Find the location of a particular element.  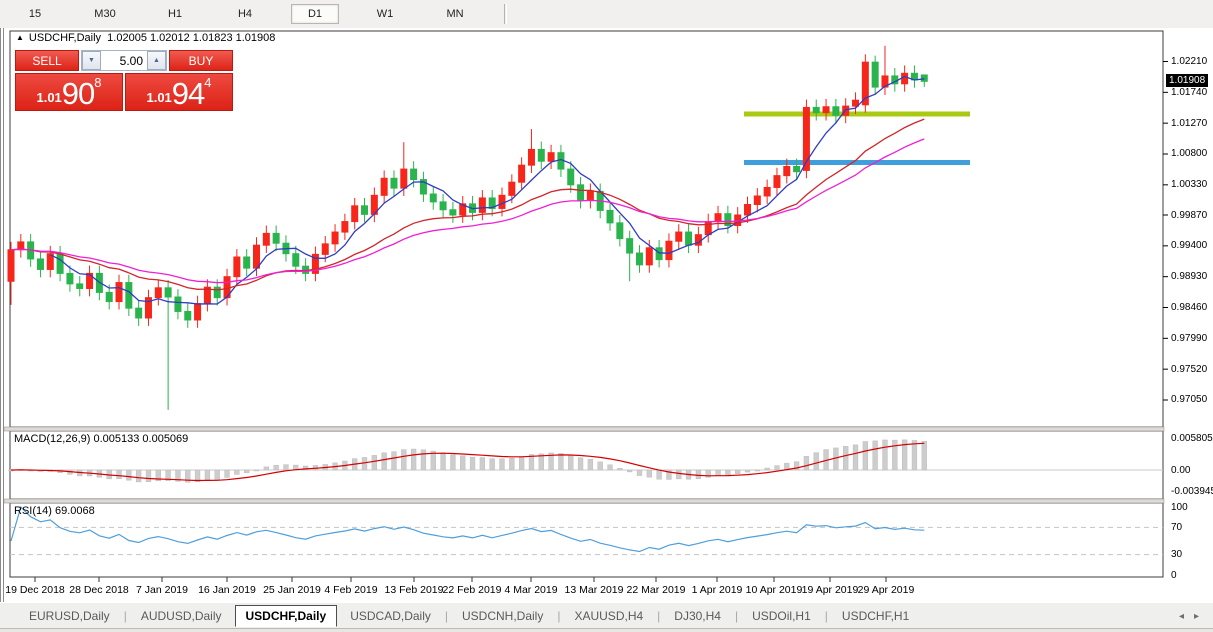

tab-scroll-right-icon: ▸ is located at coordinates (1196, 616).